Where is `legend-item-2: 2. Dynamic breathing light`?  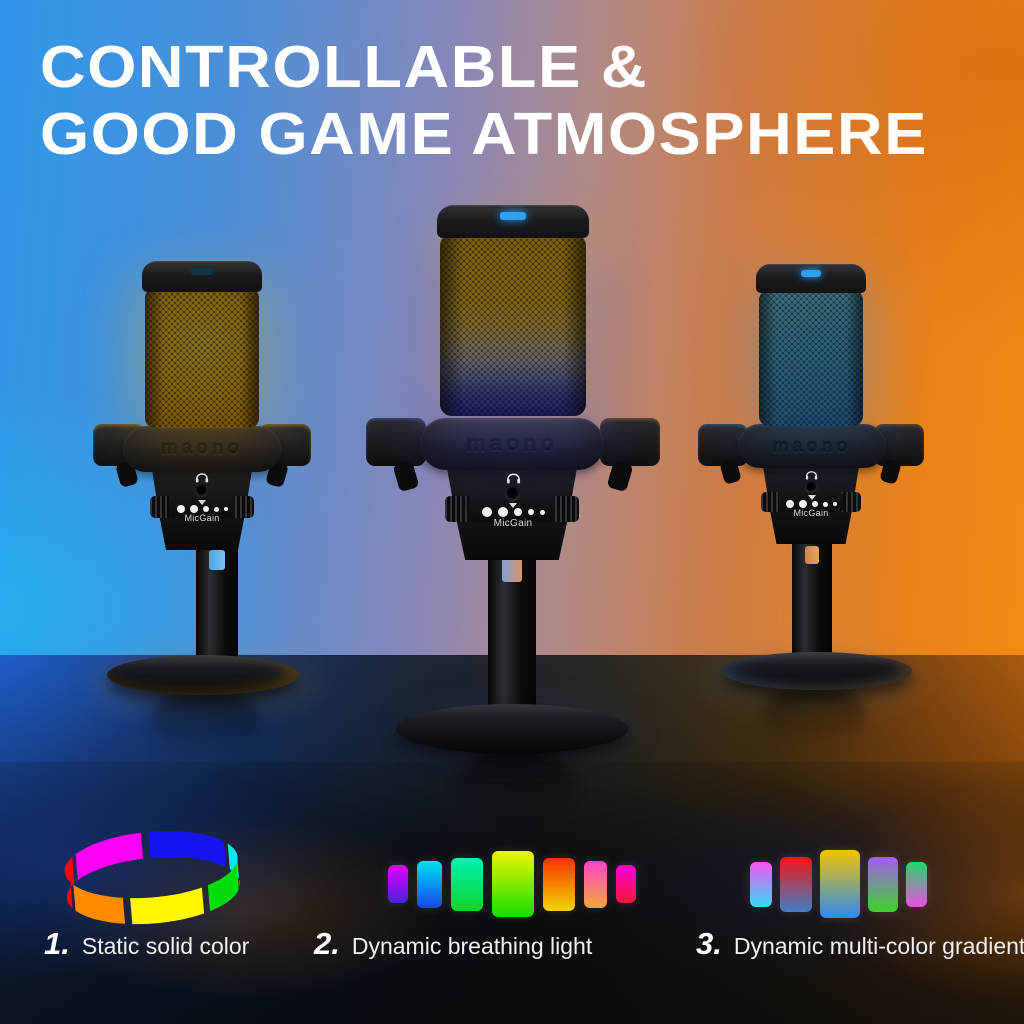 legend-item-2: 2. Dynamic breathing light is located at coordinates (453, 944).